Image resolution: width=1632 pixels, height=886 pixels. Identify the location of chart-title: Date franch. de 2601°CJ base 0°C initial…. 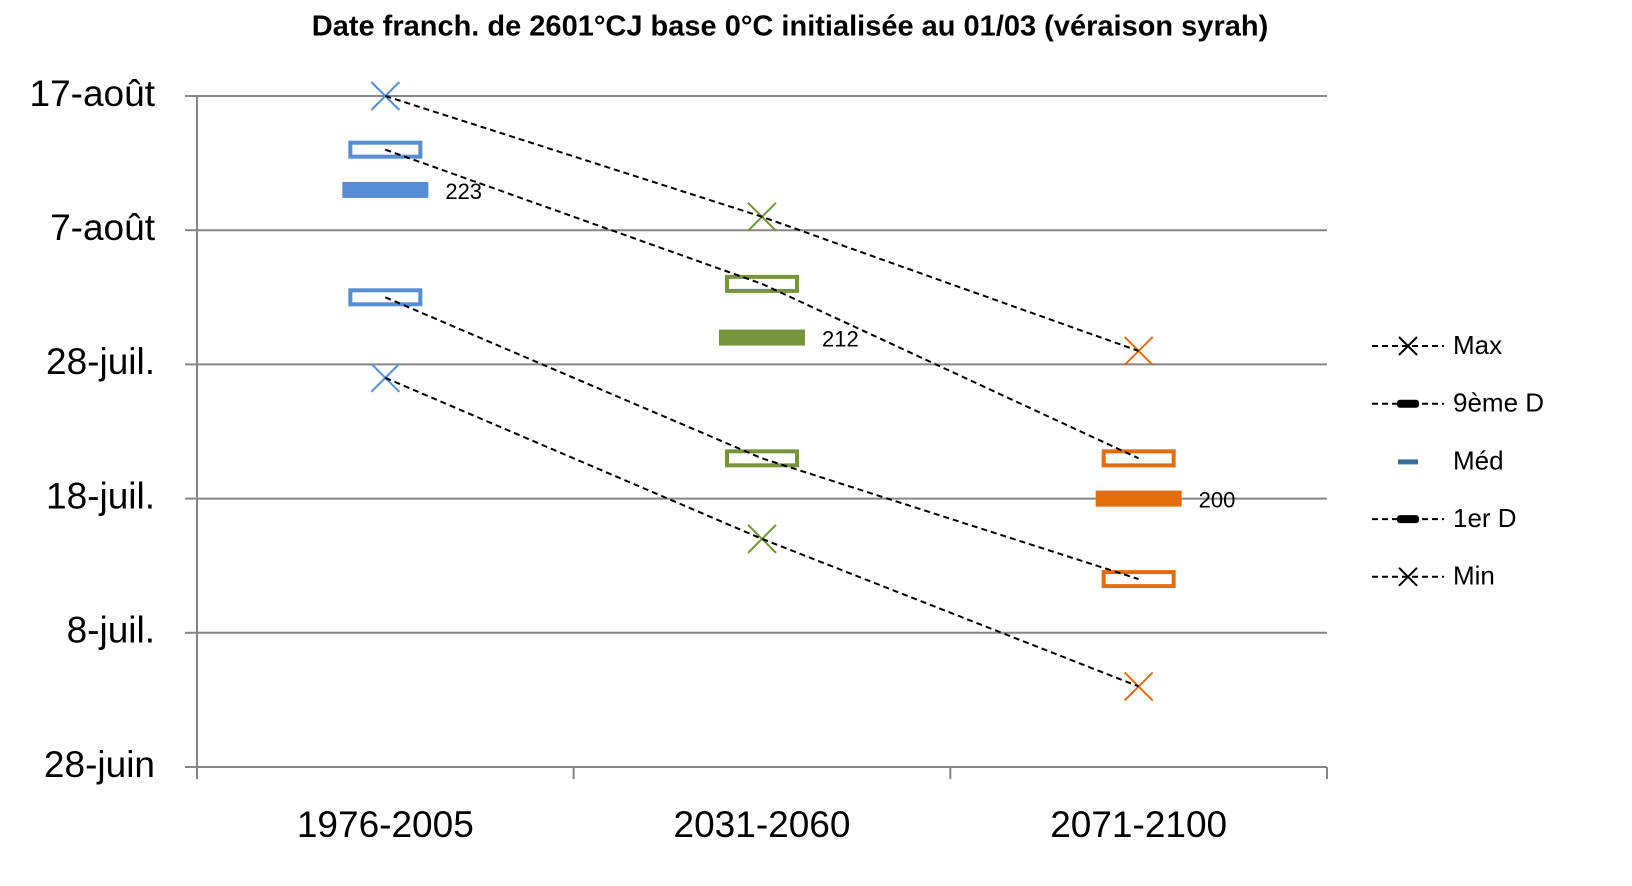
(790, 27).